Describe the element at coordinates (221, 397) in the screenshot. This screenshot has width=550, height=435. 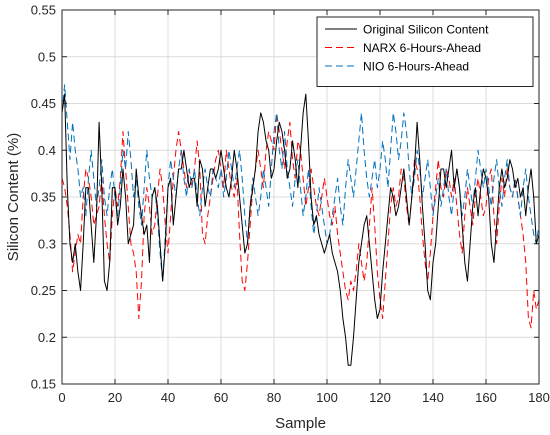
I see `x-tick-label: 60` at that location.